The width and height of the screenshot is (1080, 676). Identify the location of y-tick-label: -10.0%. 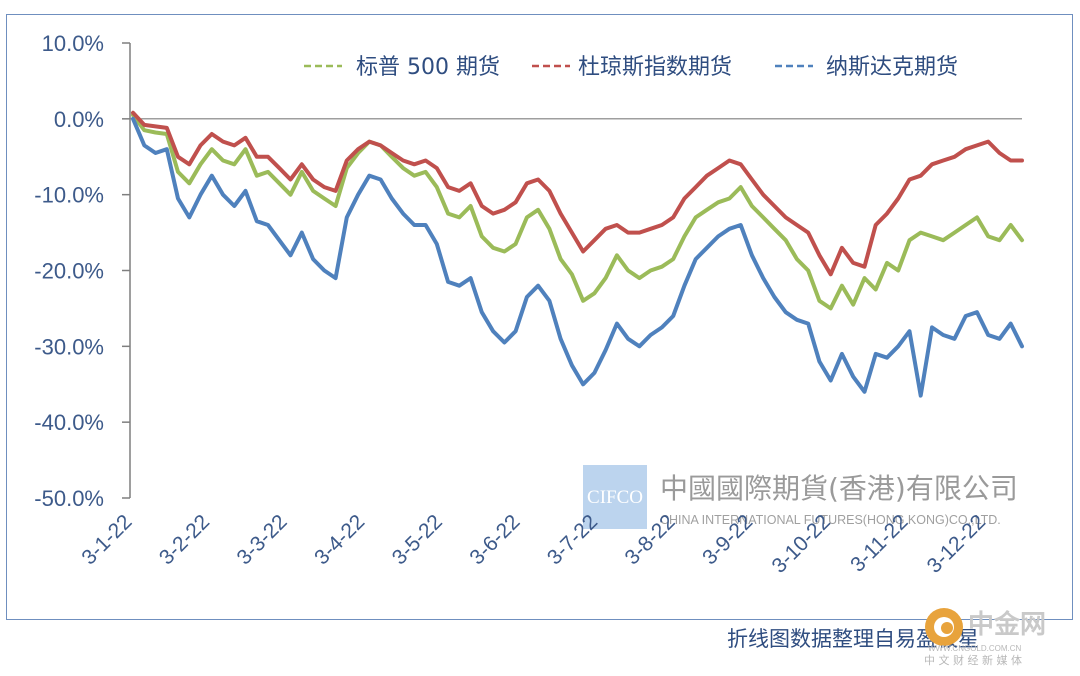
(69, 195).